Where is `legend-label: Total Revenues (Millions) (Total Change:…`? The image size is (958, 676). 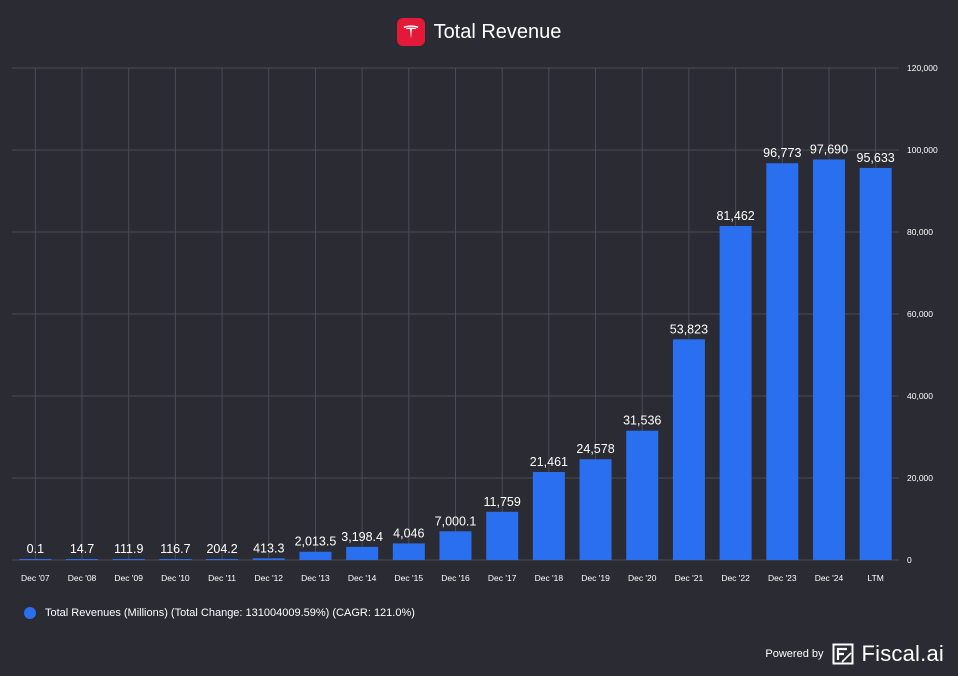 legend-label: Total Revenues (Millions) (Total Change:… is located at coordinates (230, 613).